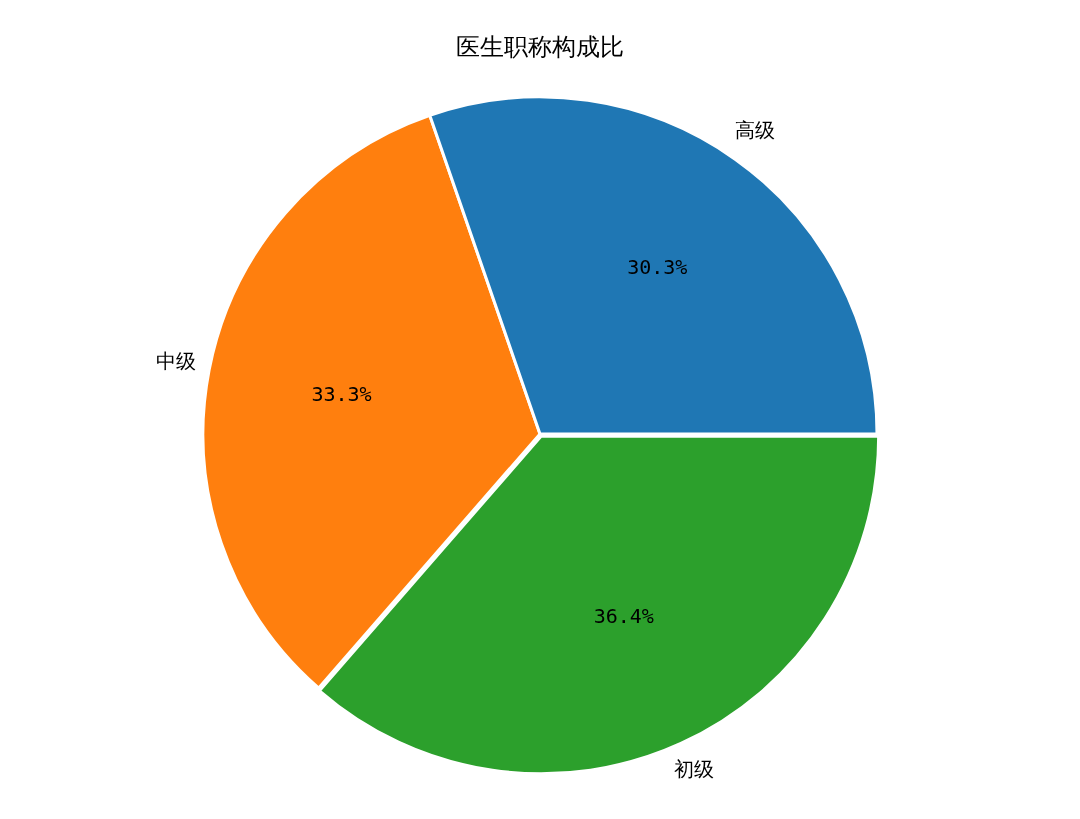 This screenshot has height=819, width=1080. Describe the element at coordinates (693, 769) in the screenshot. I see `slice-label: 初级` at that location.